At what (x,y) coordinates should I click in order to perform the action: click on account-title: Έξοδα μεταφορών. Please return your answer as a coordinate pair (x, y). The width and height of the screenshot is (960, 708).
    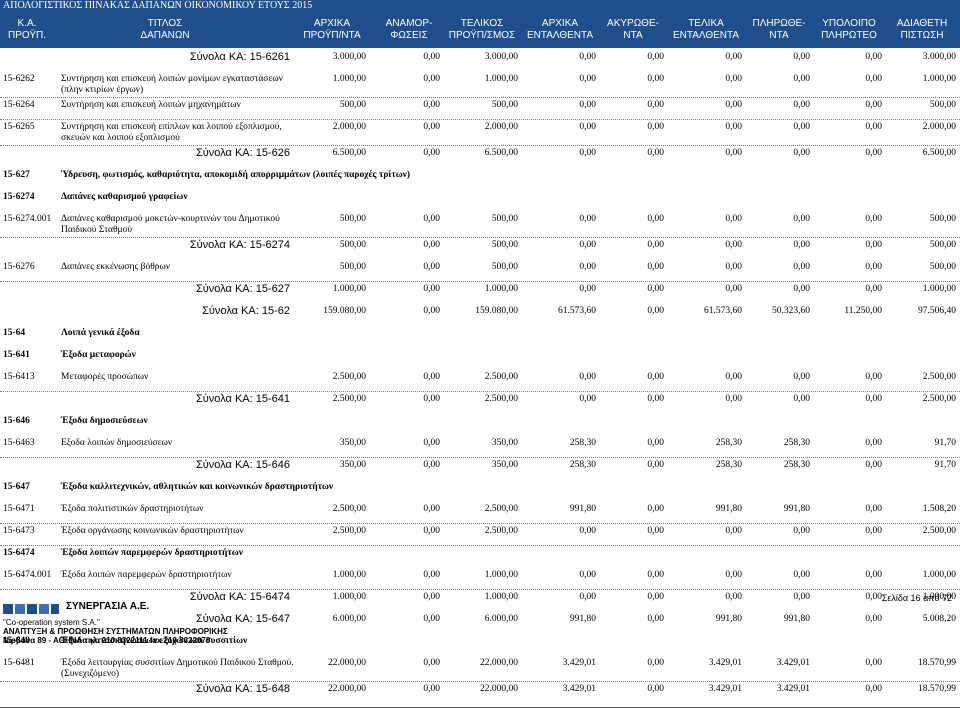
    Looking at the image, I should click on (98, 355).